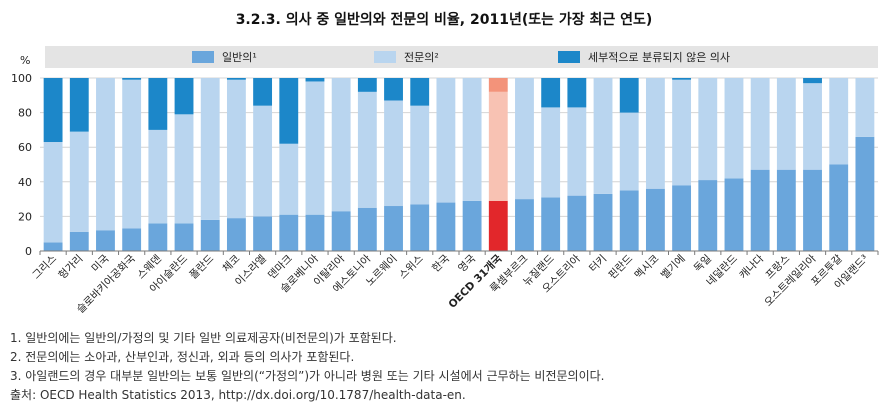 This screenshot has width=889, height=406. I want to click on y-tick-label: 0, so click(28, 251).